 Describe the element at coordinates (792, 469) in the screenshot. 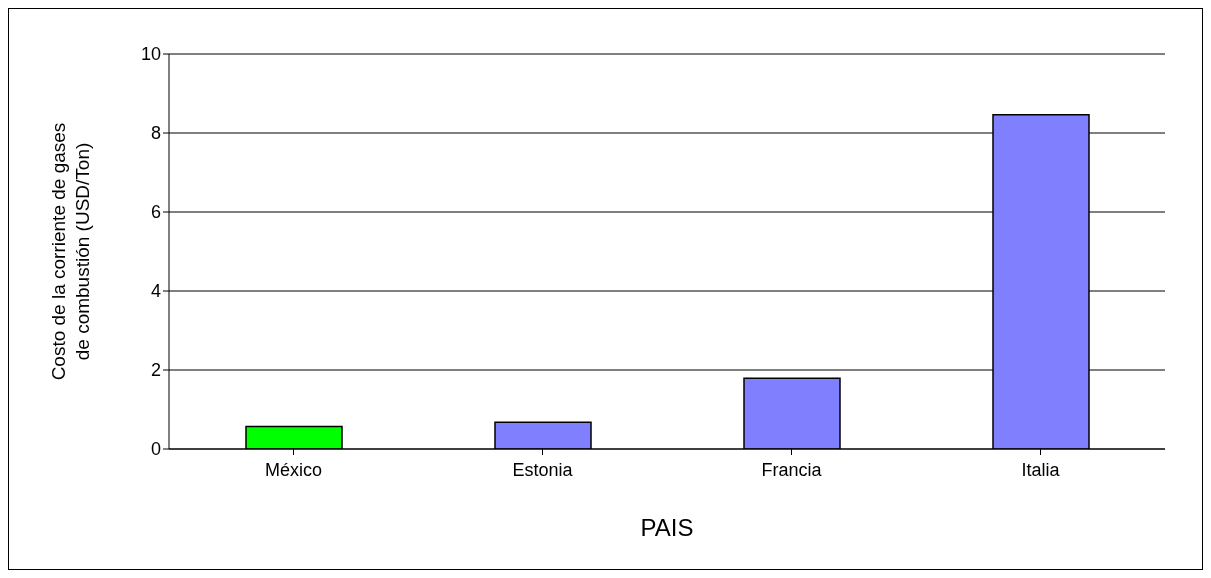

I see `x-tick-label: Francia` at that location.